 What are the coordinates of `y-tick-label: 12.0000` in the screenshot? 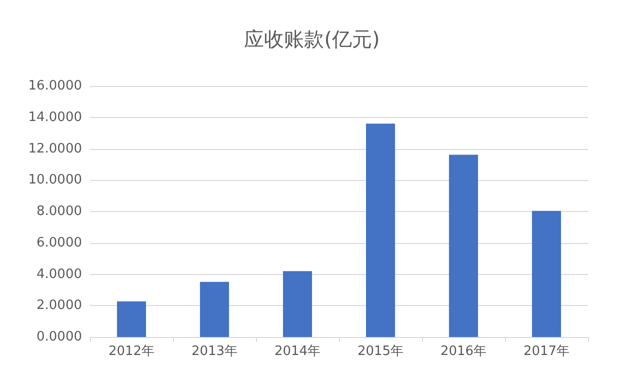 It's located at (55, 148).